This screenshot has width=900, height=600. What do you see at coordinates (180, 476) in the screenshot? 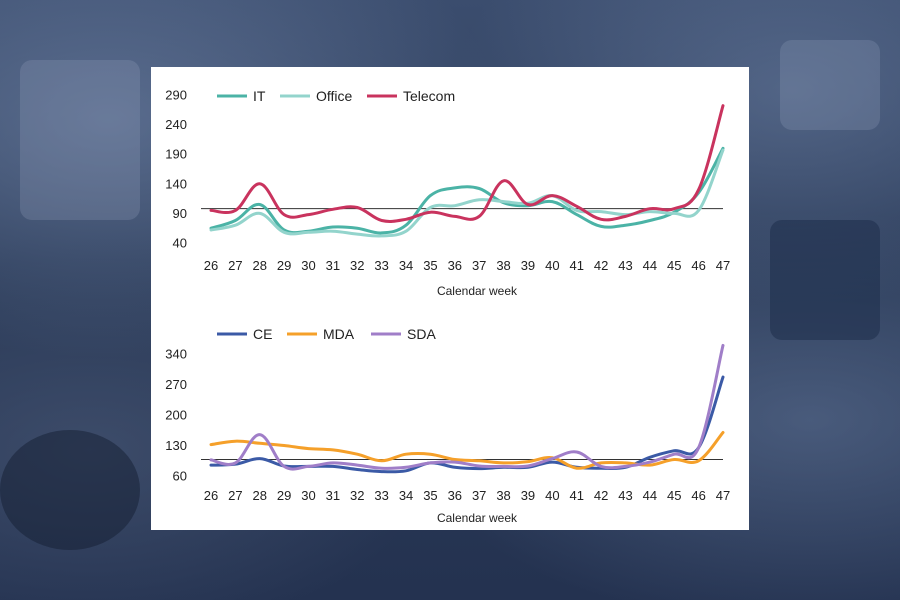
I see `y-tick-label: 60` at bounding box center [180, 476].